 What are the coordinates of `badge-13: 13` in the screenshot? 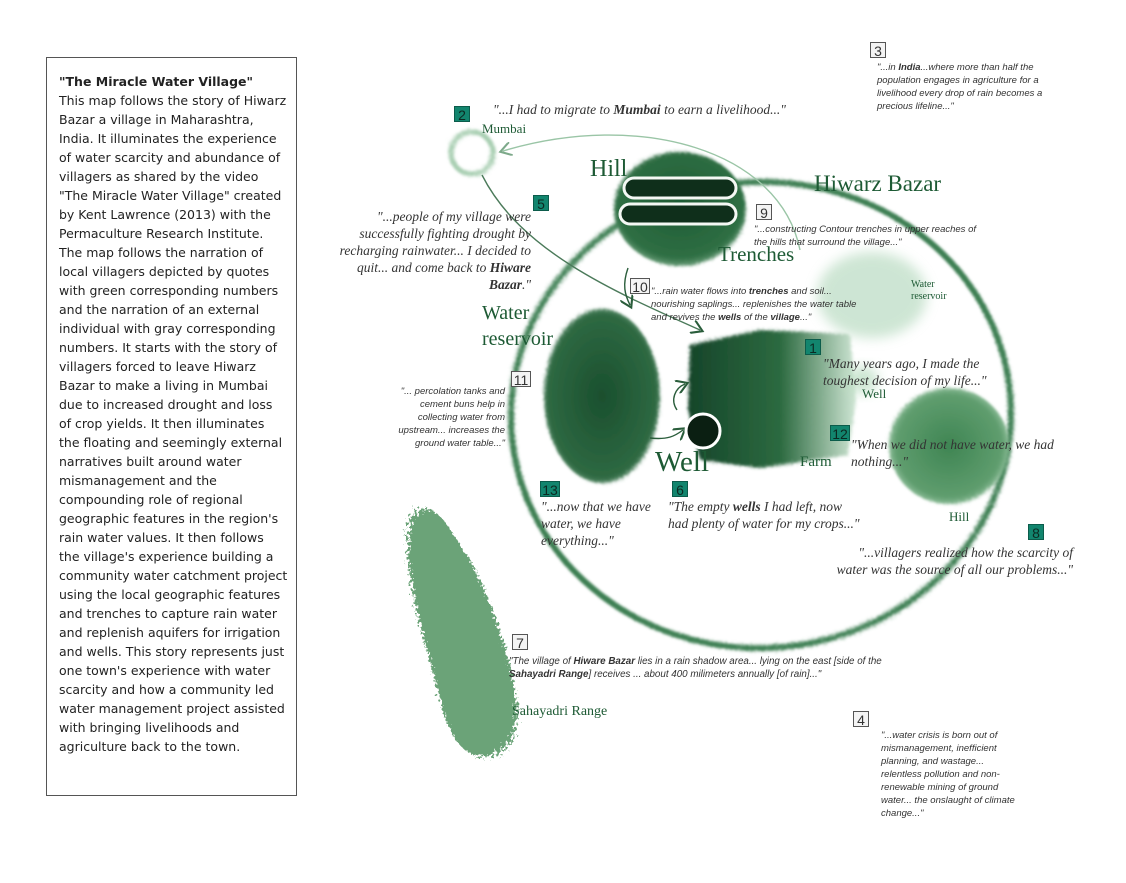 It's located at (550, 489).